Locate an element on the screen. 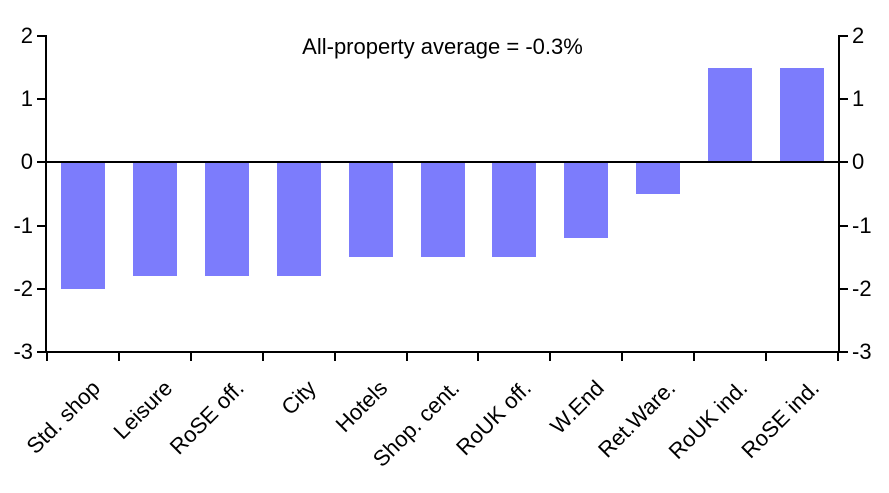 Image resolution: width=889 pixels, height=493 pixels. y-axis-tick-label-right: 0 is located at coordinates (858, 162).